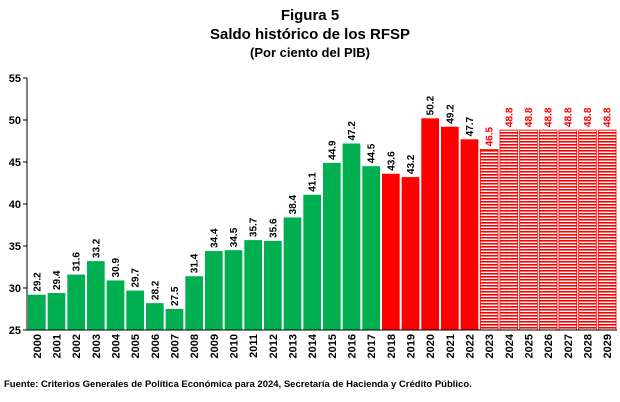 The image size is (620, 402). I want to click on data-label-2020: 50.2, so click(431, 105).